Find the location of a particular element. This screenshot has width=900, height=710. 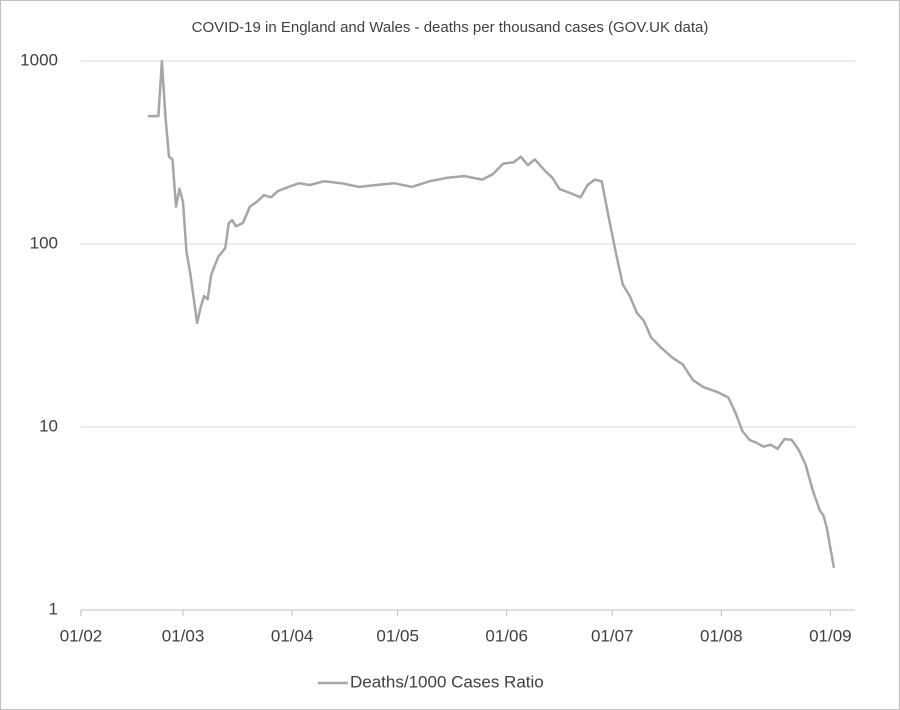

x-tick-label: 01/03 is located at coordinates (183, 635).